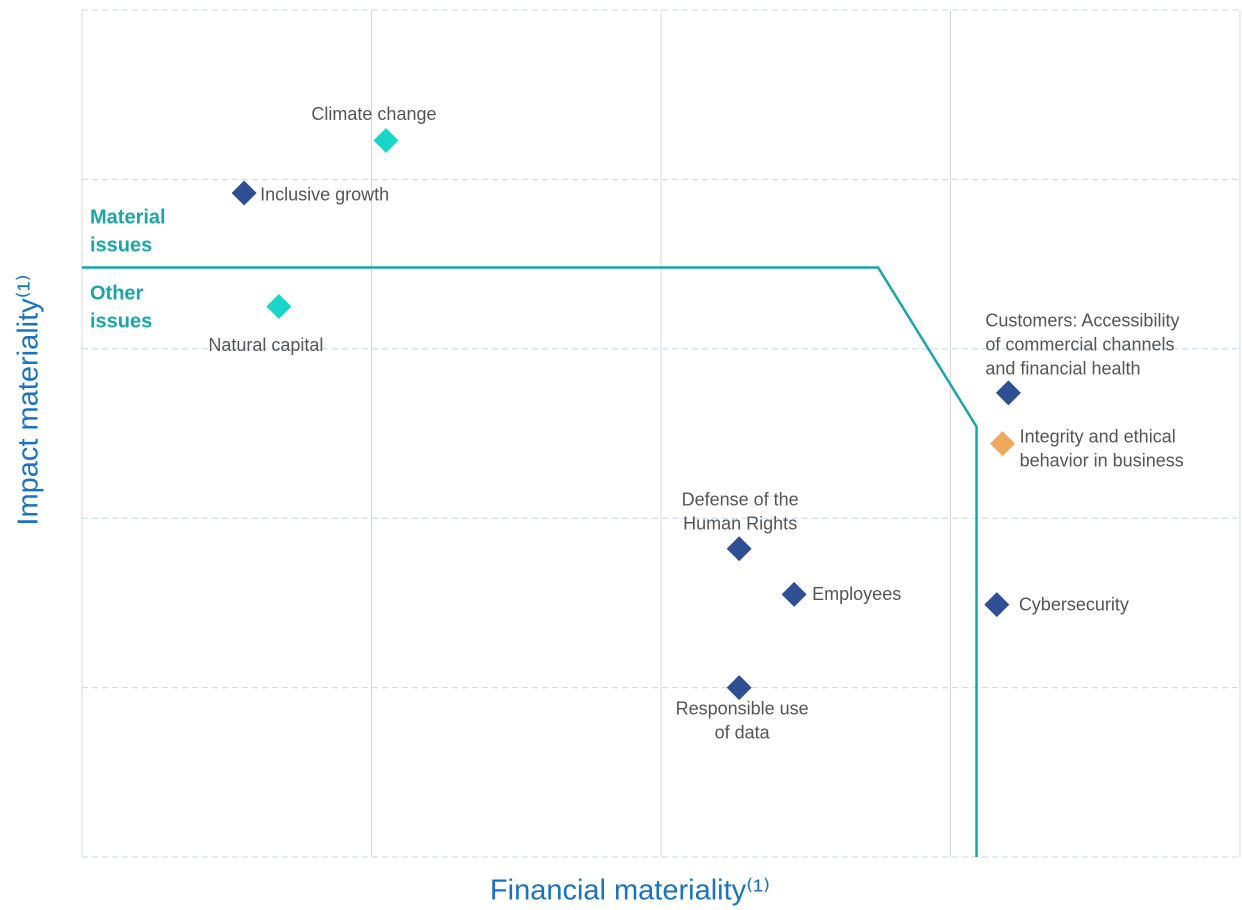 The width and height of the screenshot is (1242, 910). Describe the element at coordinates (1082, 321) in the screenshot. I see `point-label: Customers: Accessibility` at that location.